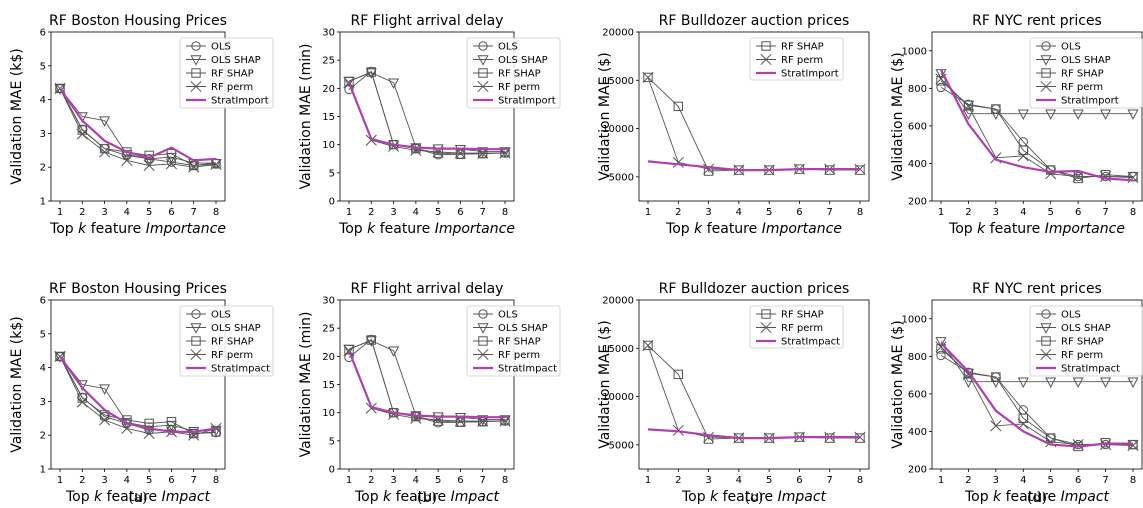  What do you see at coordinates (605, 384) in the screenshot?
I see `y-axis-label: Validation MAE ($)` at bounding box center [605, 384].